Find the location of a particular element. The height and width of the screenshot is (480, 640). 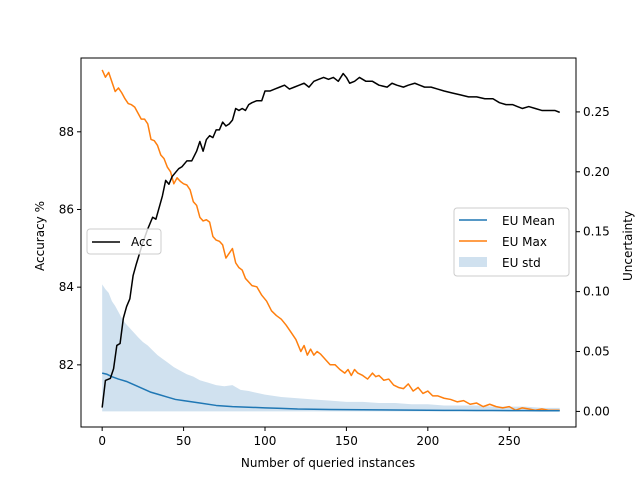

legend-left: Acc is located at coordinates (124, 241).